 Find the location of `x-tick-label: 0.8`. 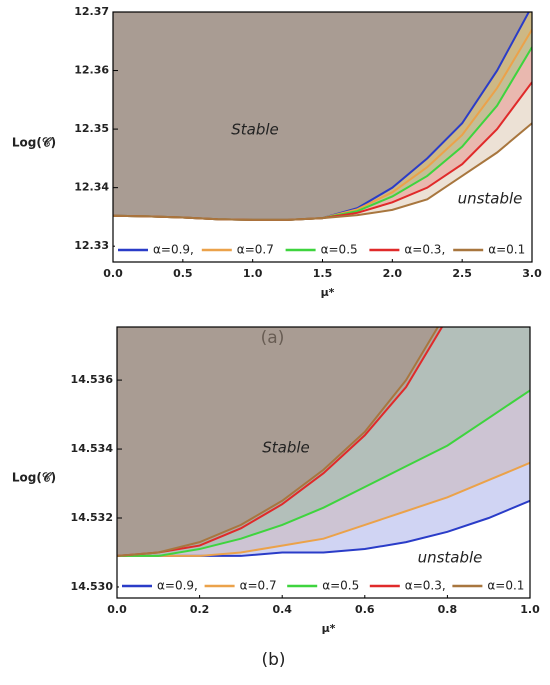

x-tick-label: 0.8 is located at coordinates (448, 609).